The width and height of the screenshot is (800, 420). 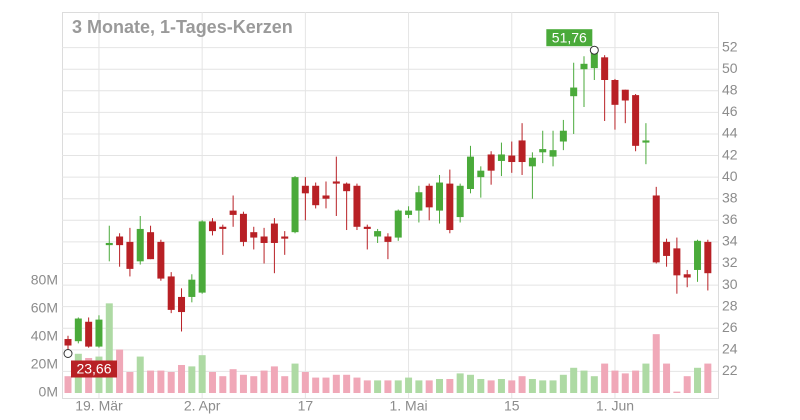 I want to click on y-tick-label: 34, so click(x=730, y=241).